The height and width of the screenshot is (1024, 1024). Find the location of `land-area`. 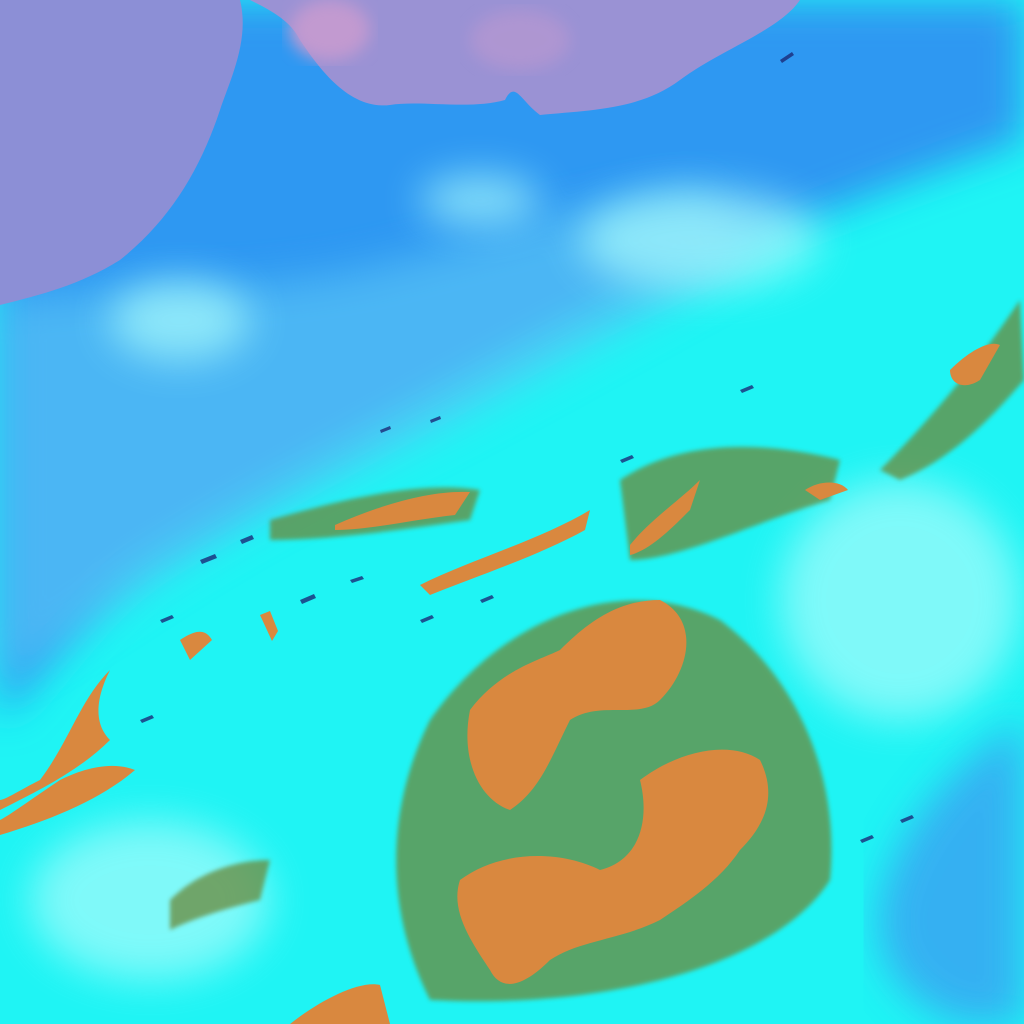

land-area is located at coordinates (121, 152).